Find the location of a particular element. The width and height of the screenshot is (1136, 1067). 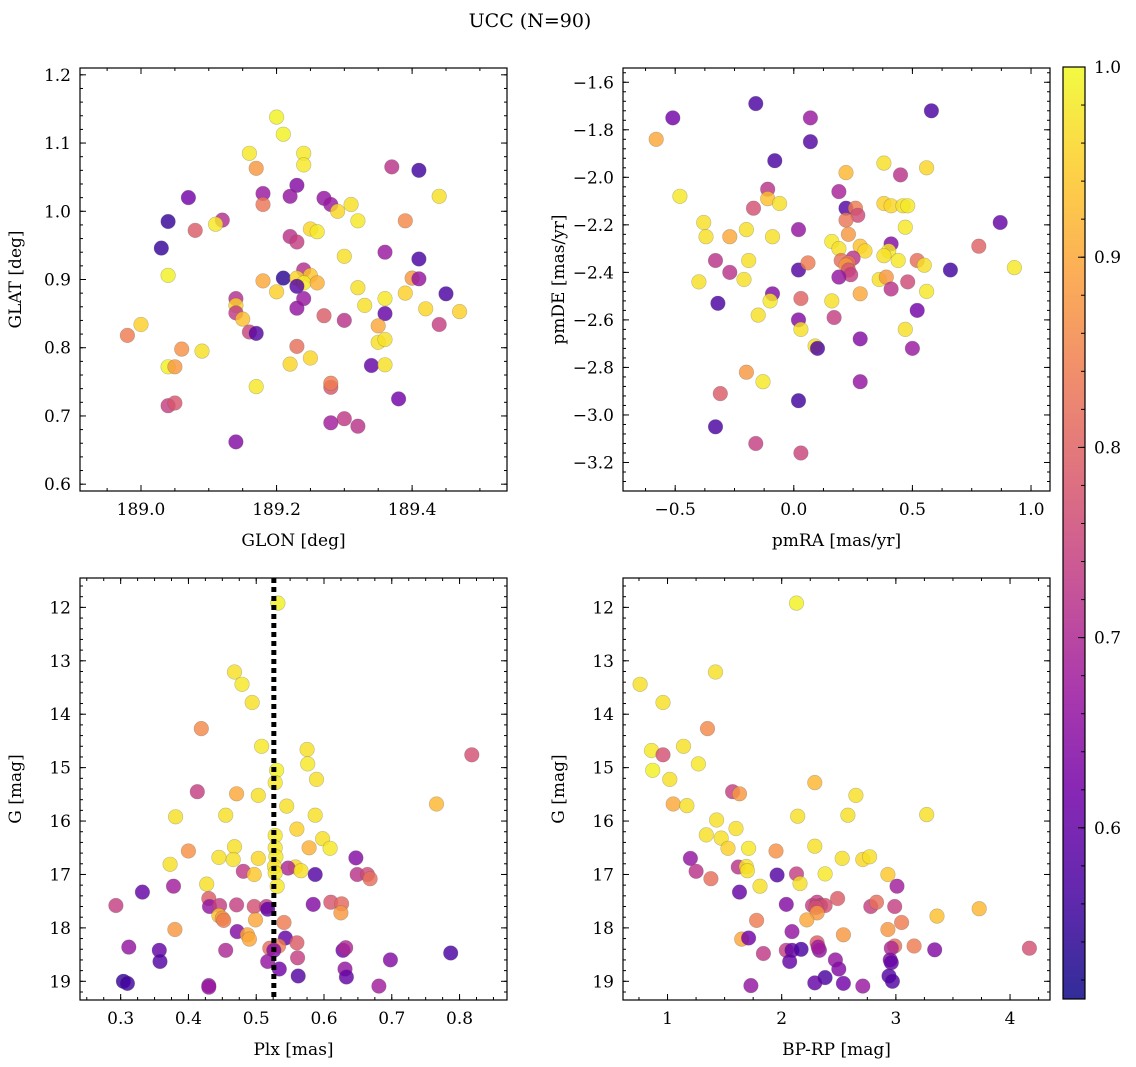

y-axis-label: G [mag] is located at coordinates (16, 788).